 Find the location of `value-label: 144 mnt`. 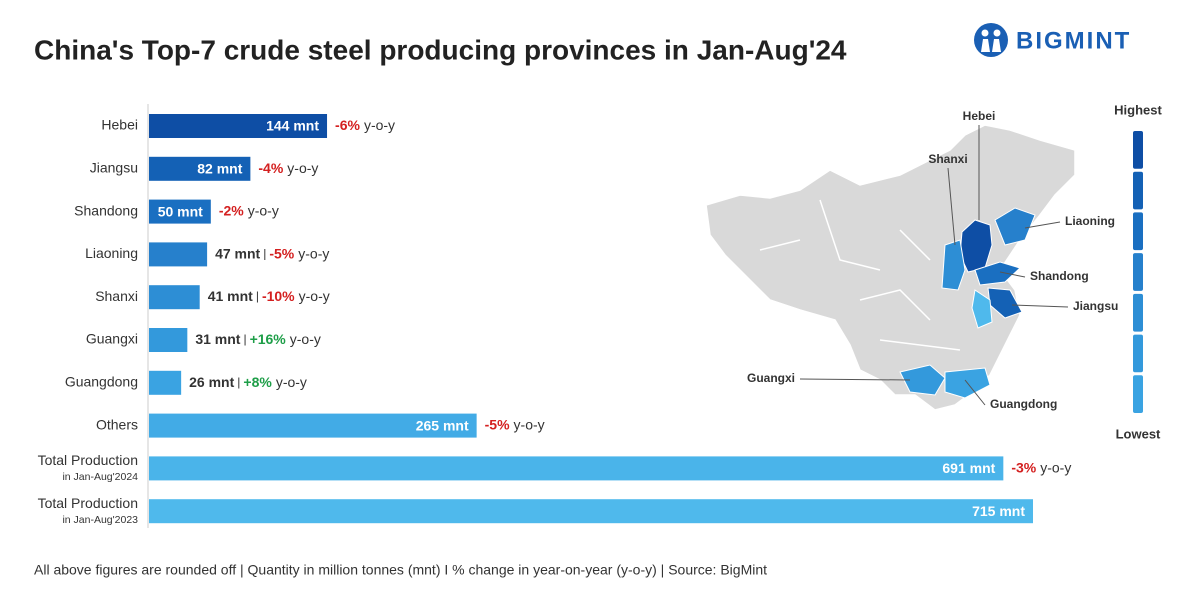

value-label: 144 mnt is located at coordinates (292, 126).